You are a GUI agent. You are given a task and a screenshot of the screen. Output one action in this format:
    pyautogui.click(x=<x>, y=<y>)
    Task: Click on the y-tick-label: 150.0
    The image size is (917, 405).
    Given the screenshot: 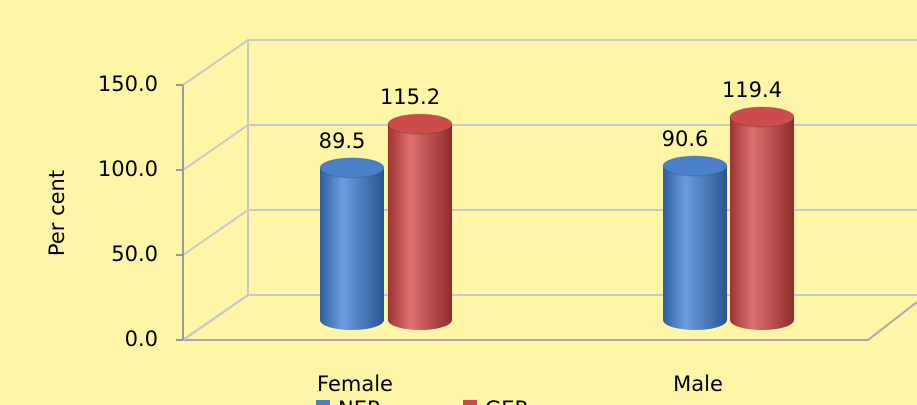 What is the action you would take?
    pyautogui.click(x=128, y=84)
    